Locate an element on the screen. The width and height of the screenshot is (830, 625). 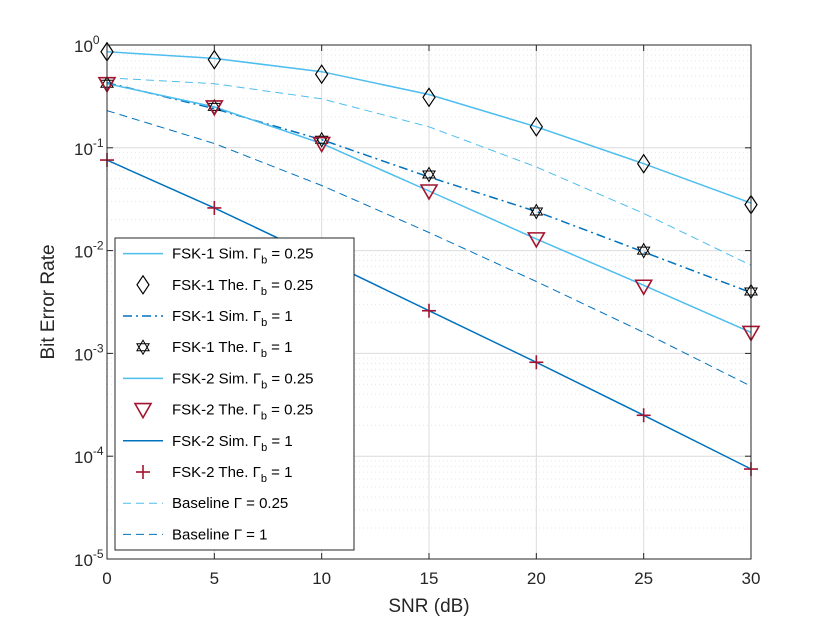
x-tick-label: 15 is located at coordinates (429, 578).